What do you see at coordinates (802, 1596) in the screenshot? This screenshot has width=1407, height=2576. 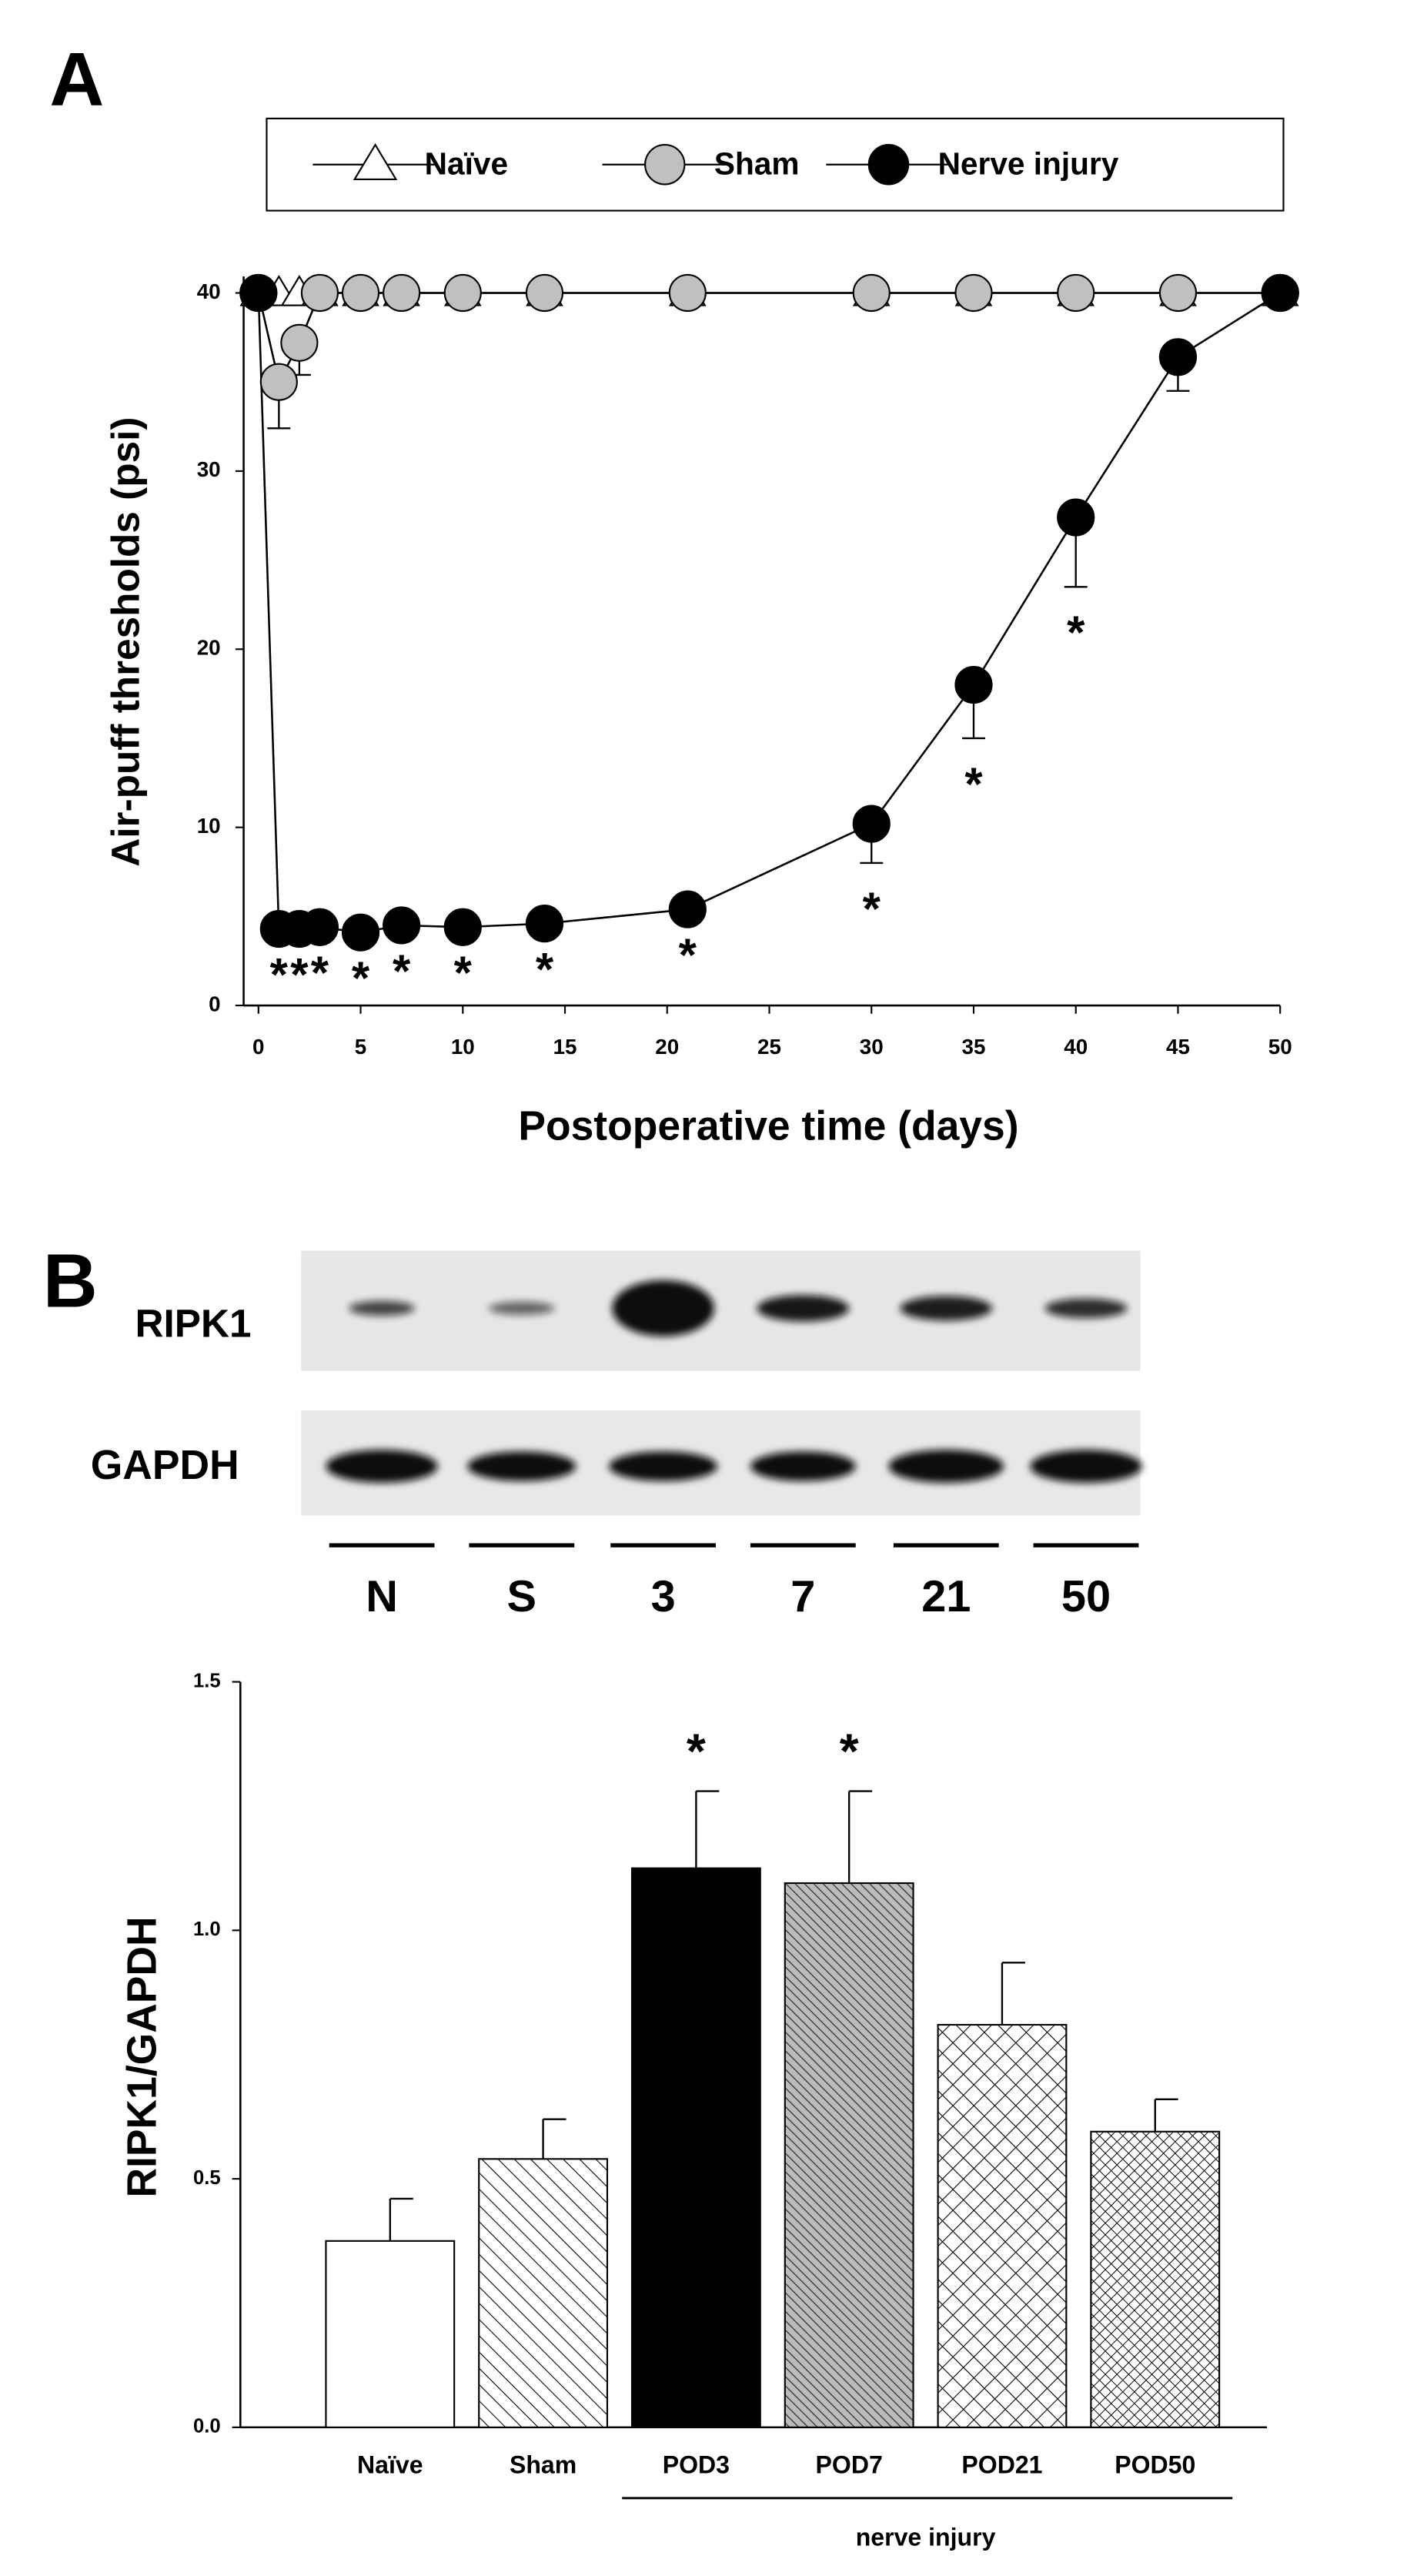 I see `lane-label: 7` at bounding box center [802, 1596].